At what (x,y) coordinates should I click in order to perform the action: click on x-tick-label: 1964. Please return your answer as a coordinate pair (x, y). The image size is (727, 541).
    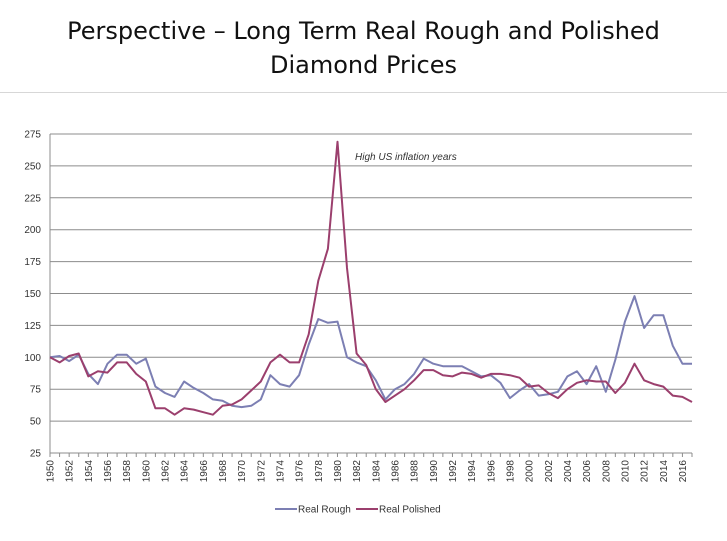
    Looking at the image, I should click on (185, 471).